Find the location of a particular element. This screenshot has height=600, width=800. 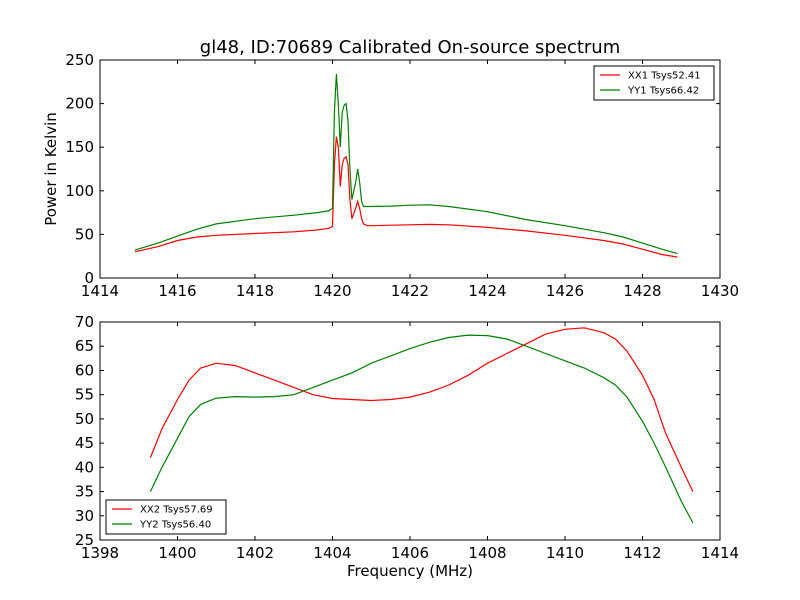

x-tick-label: 1402 is located at coordinates (255, 553).